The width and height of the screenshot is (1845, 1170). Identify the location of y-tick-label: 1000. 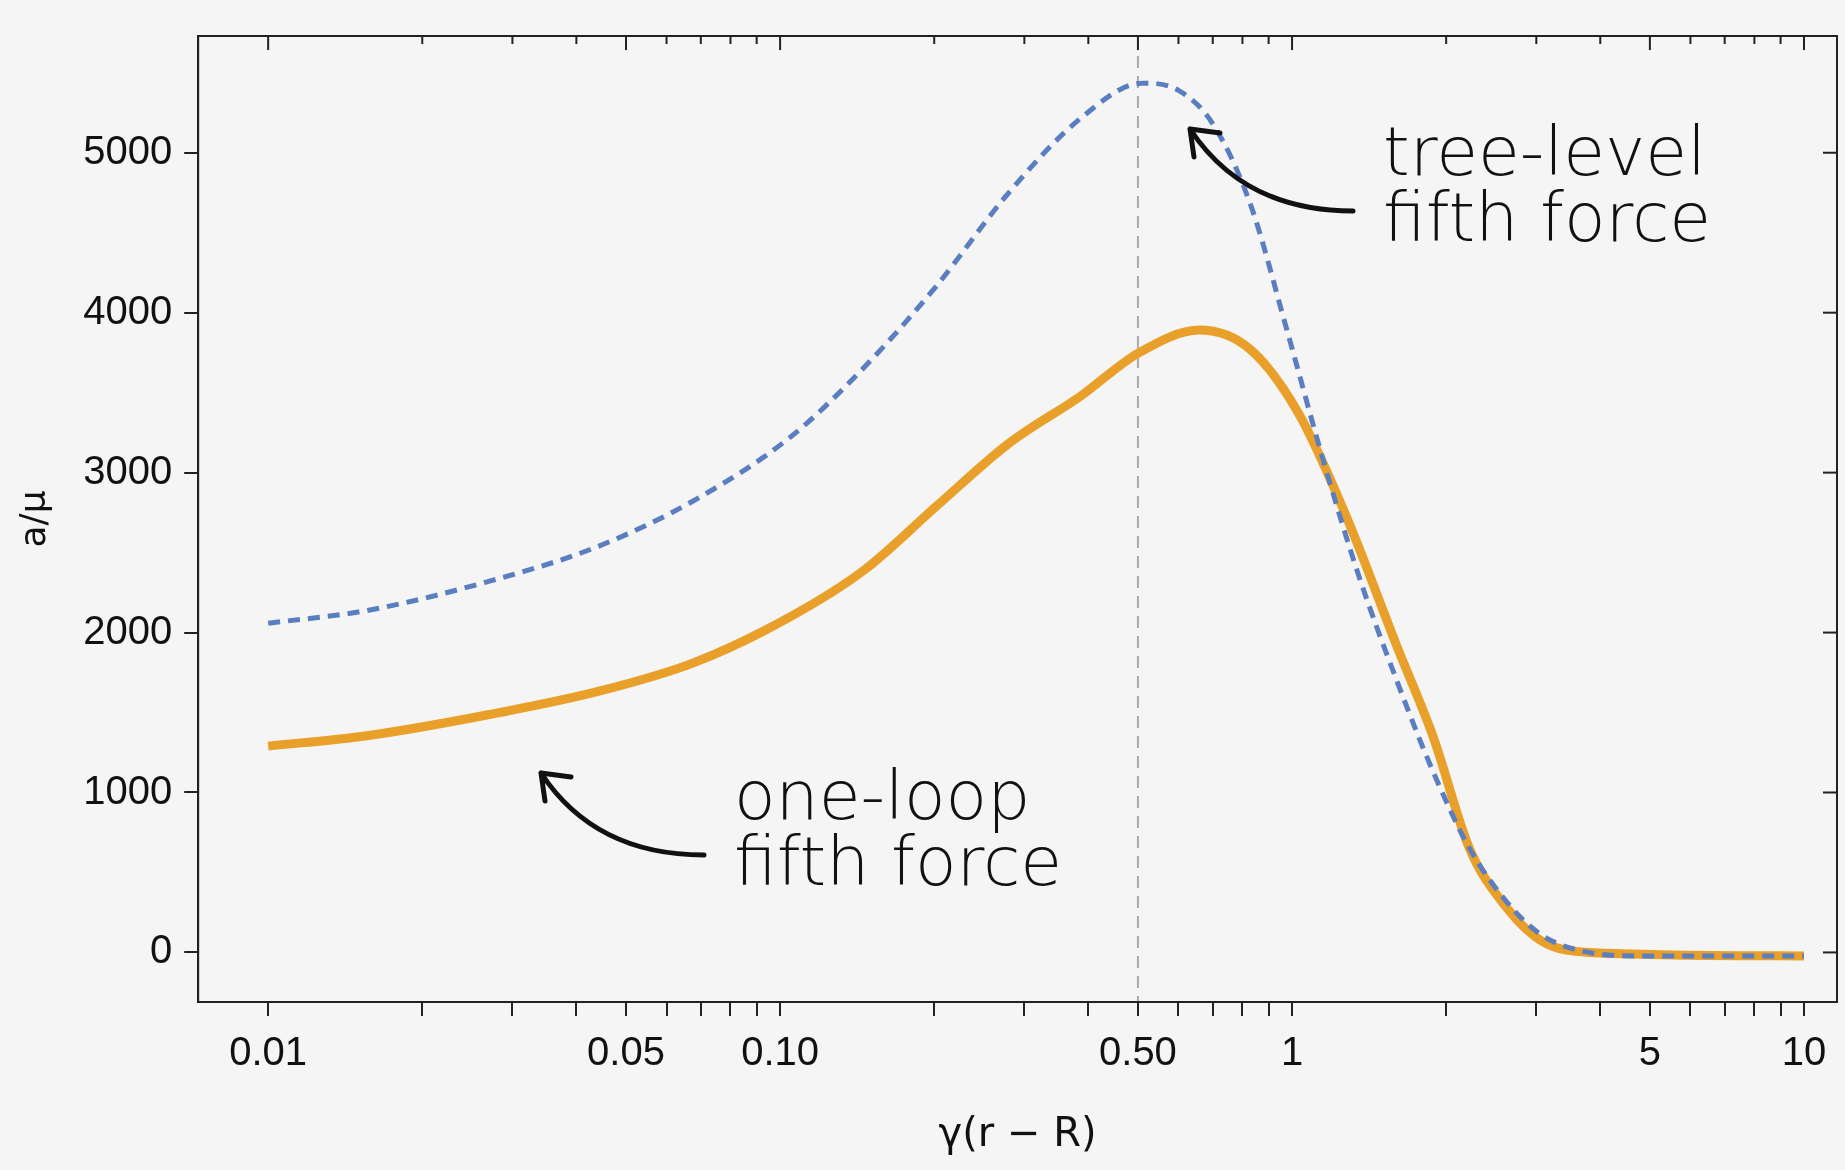
(128, 789).